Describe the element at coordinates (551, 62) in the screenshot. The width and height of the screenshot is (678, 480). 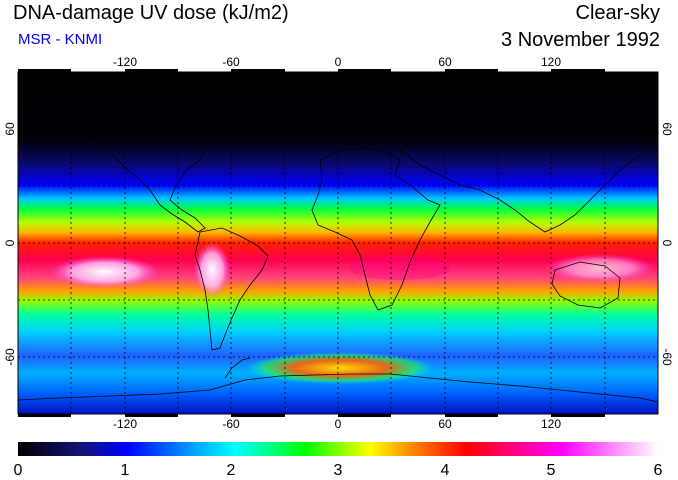
I see `lon-label-top: 120` at that location.